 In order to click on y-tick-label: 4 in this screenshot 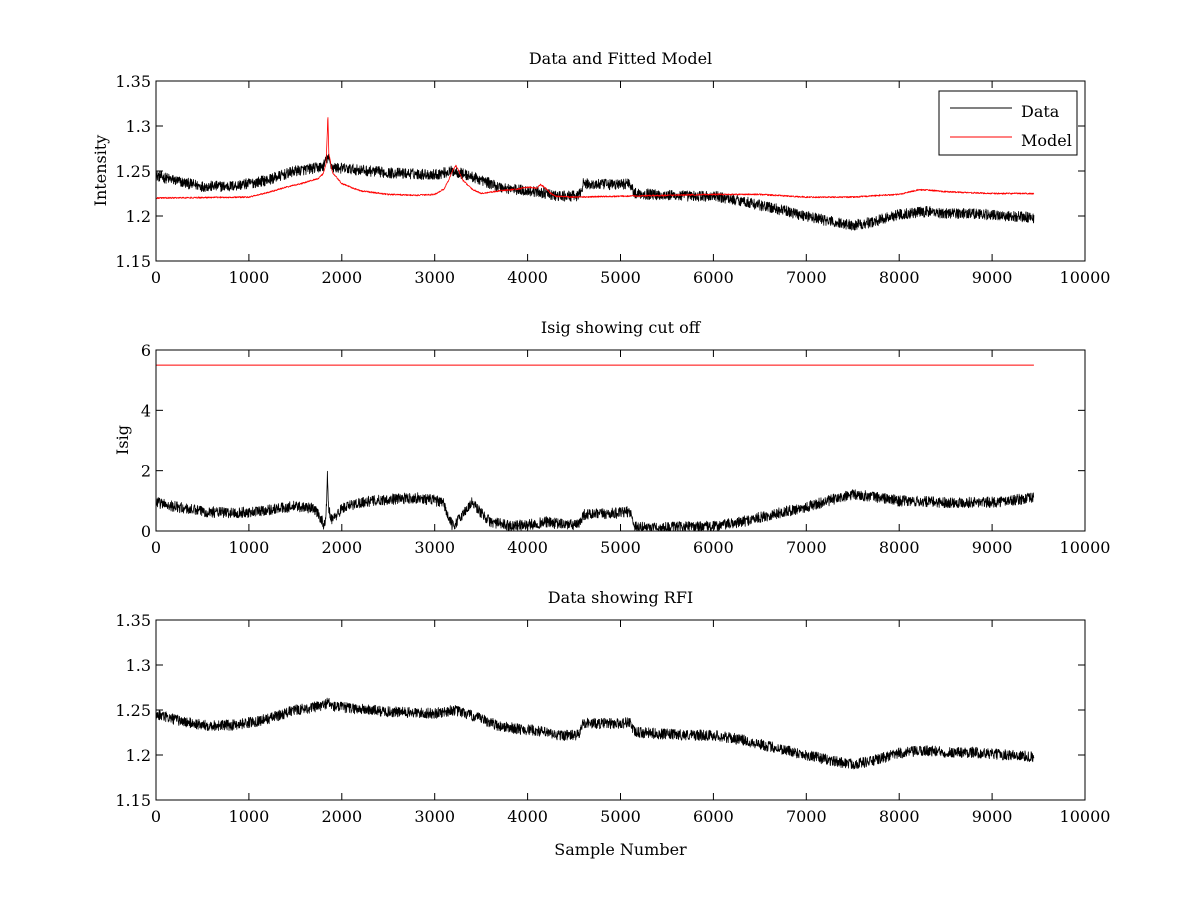, I will do `click(146, 410)`.